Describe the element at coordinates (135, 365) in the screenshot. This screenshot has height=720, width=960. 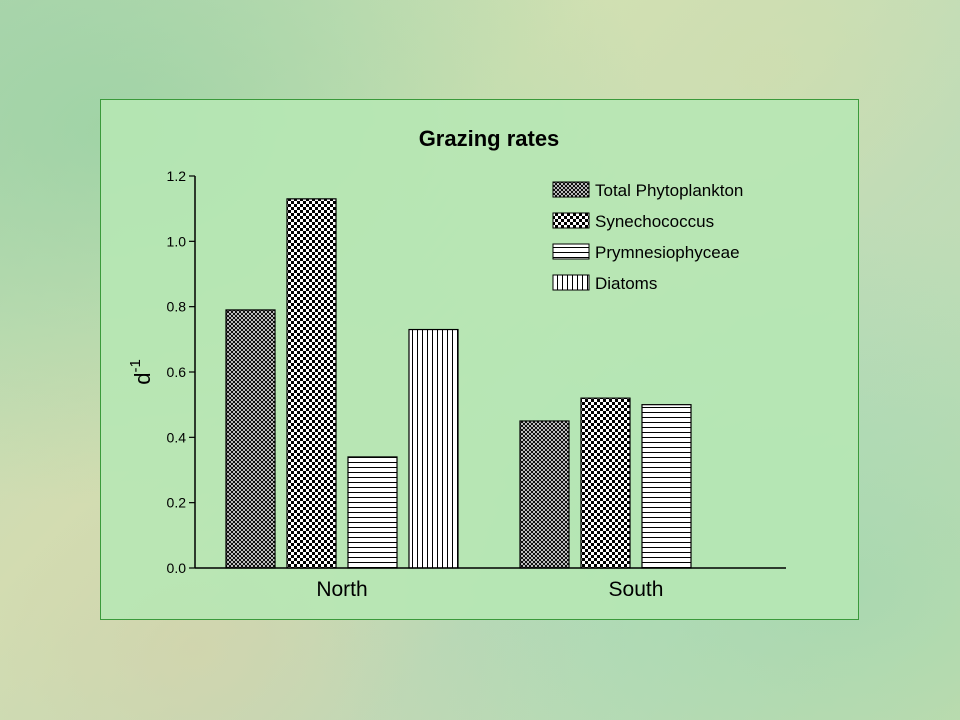
I see `y-axis-label-exponent: -1` at that location.